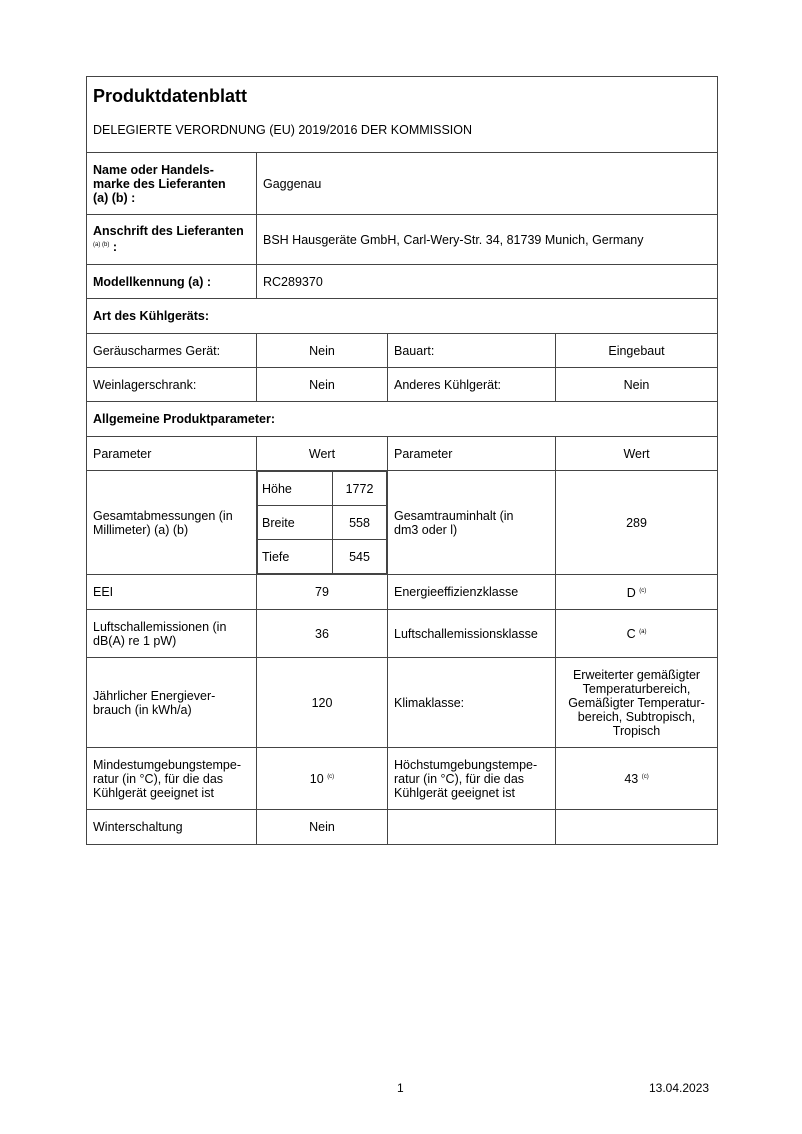  Describe the element at coordinates (636, 350) in the screenshot. I see `value: Eingebaut` at that location.